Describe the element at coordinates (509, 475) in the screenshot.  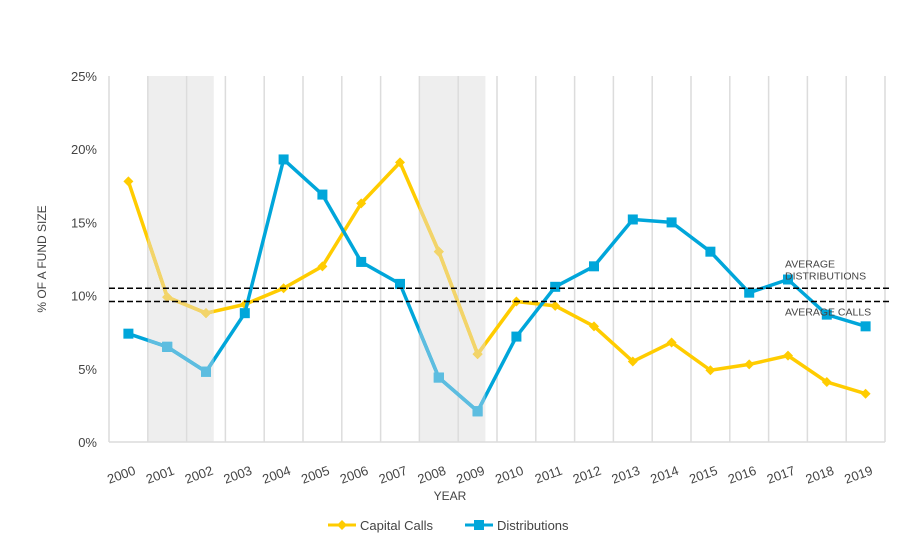
I see `x-tick-label: 2010` at that location.